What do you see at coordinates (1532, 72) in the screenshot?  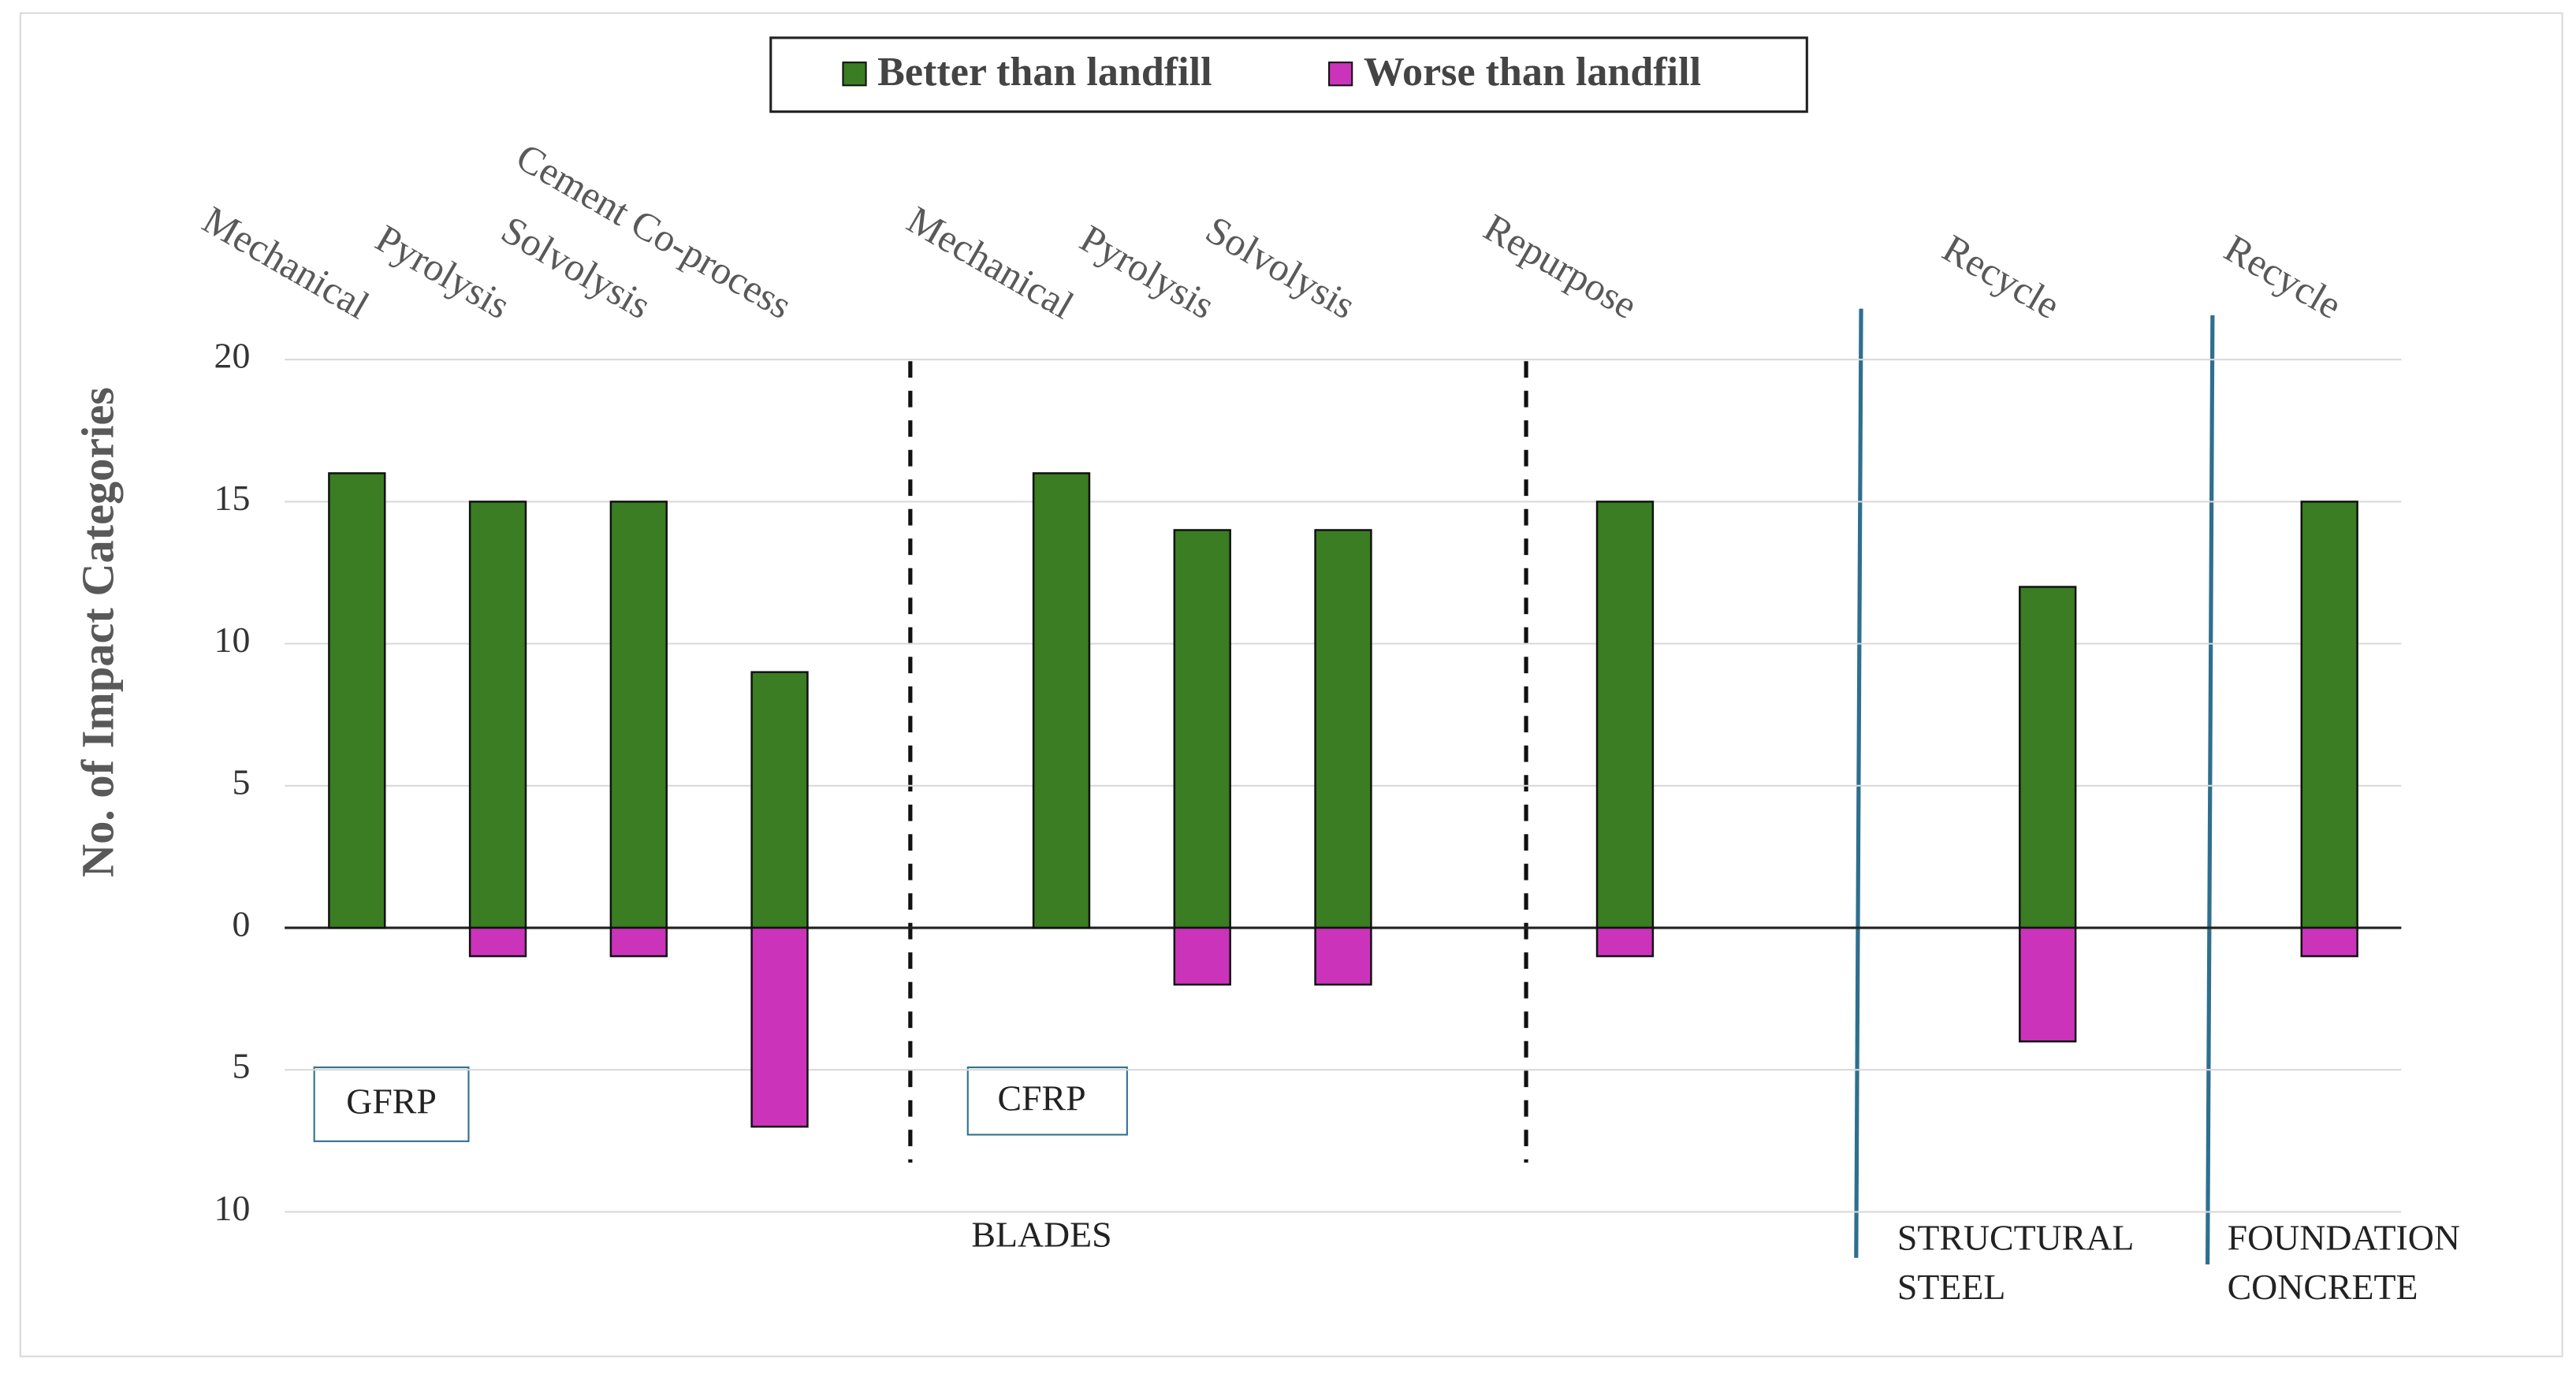 I see `legend-label: Worse than landfill` at bounding box center [1532, 72].